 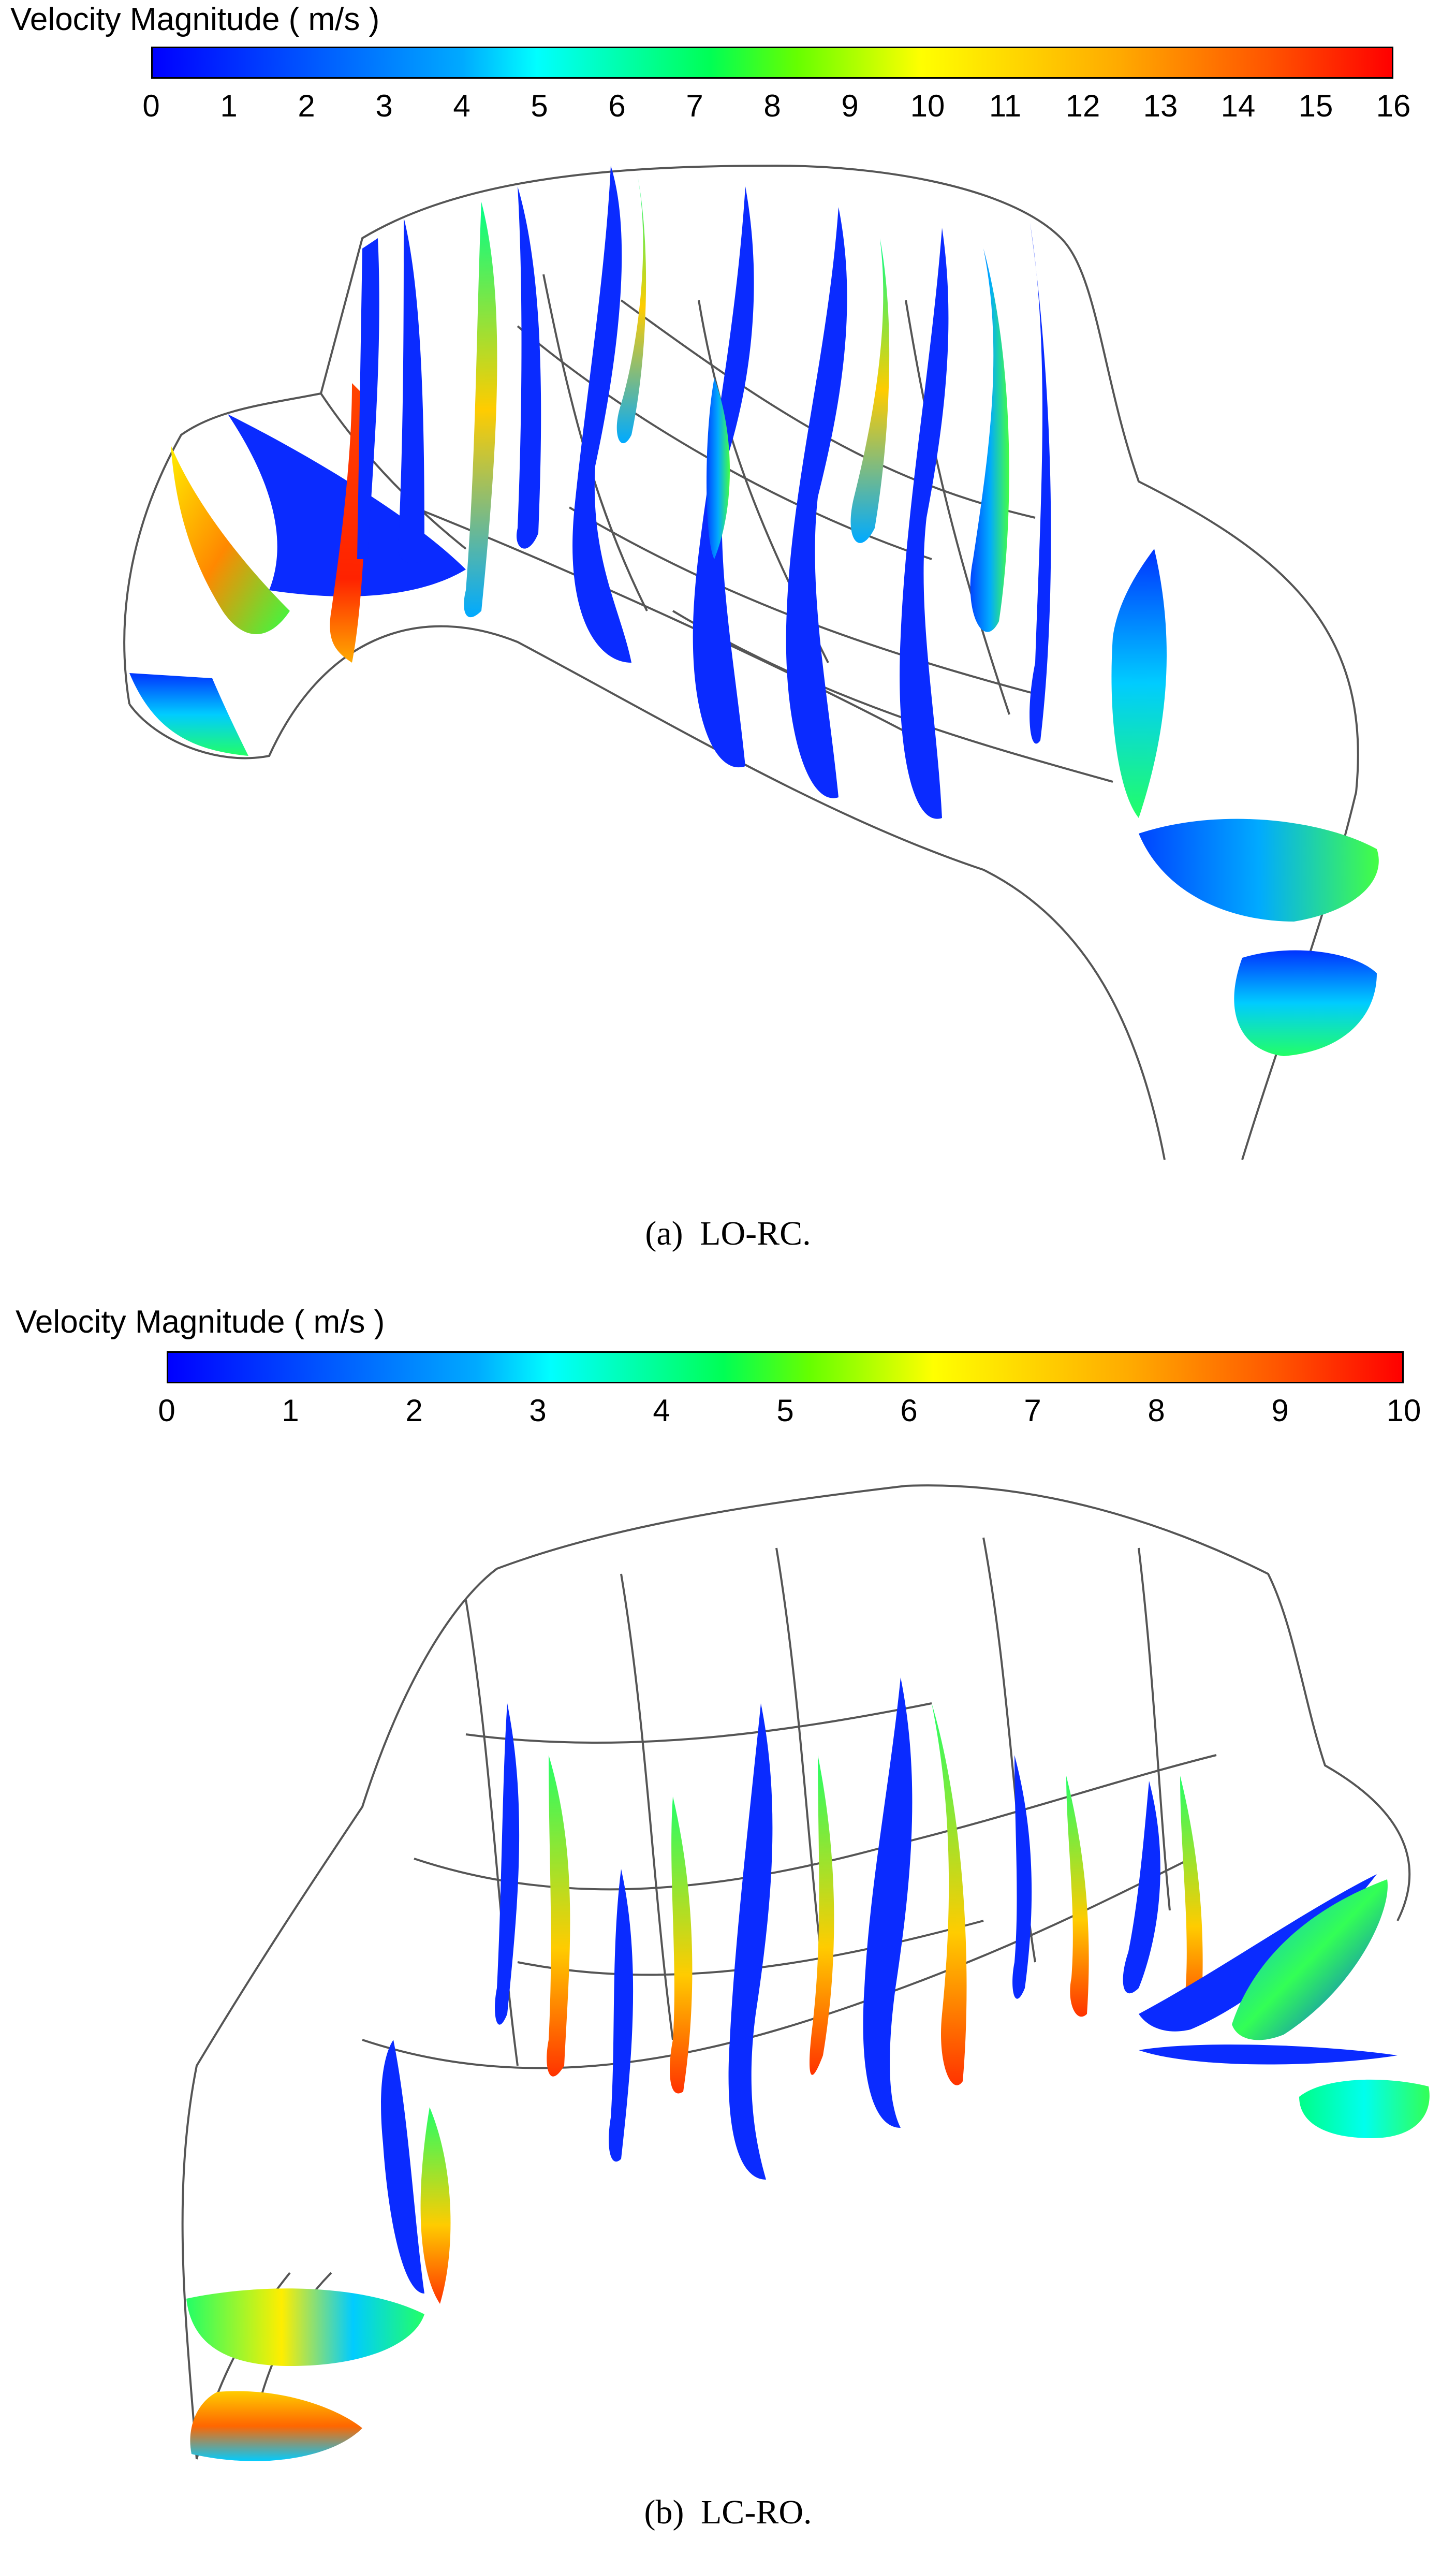 What do you see at coordinates (1006, 106) in the screenshot?
I see `colorbar-tick-label: 11` at bounding box center [1006, 106].